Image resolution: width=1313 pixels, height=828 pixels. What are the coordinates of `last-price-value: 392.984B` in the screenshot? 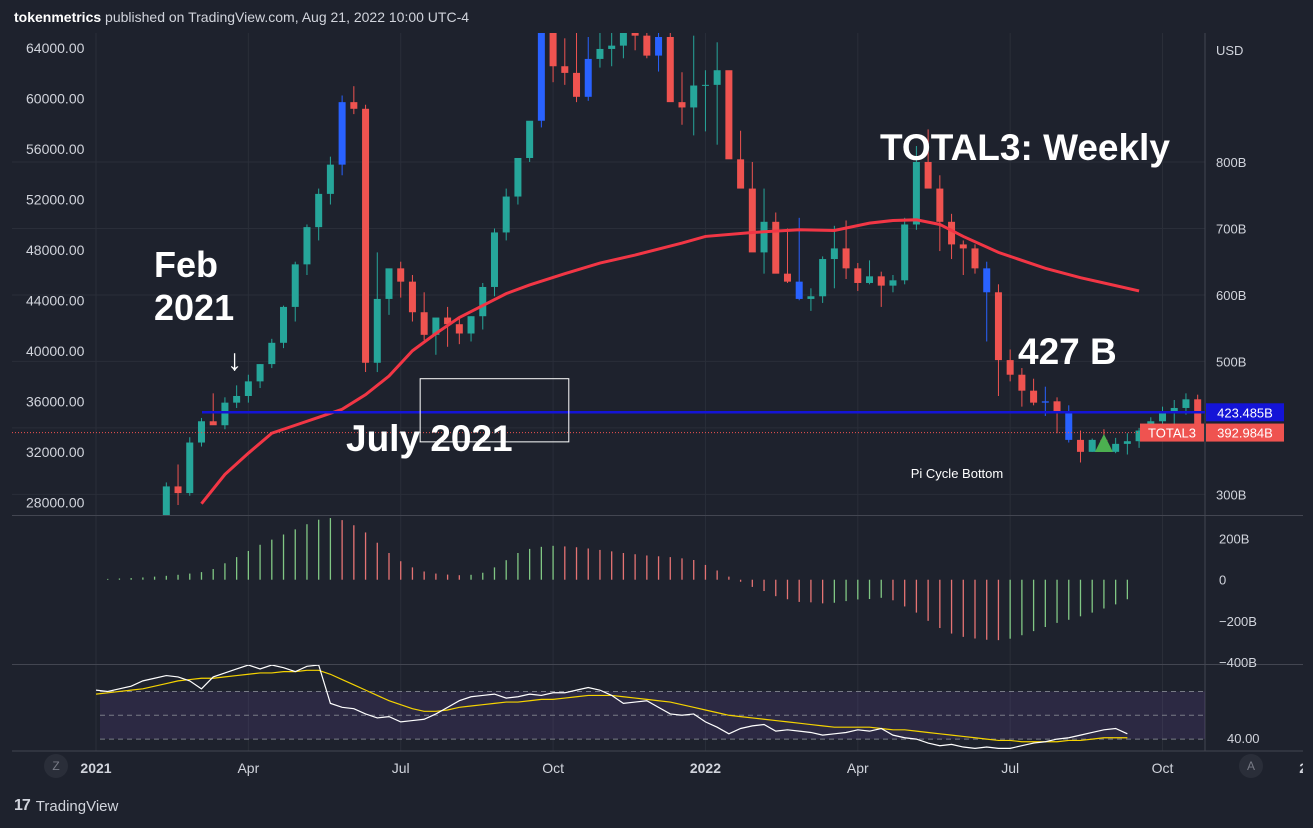 It's located at (1245, 433).